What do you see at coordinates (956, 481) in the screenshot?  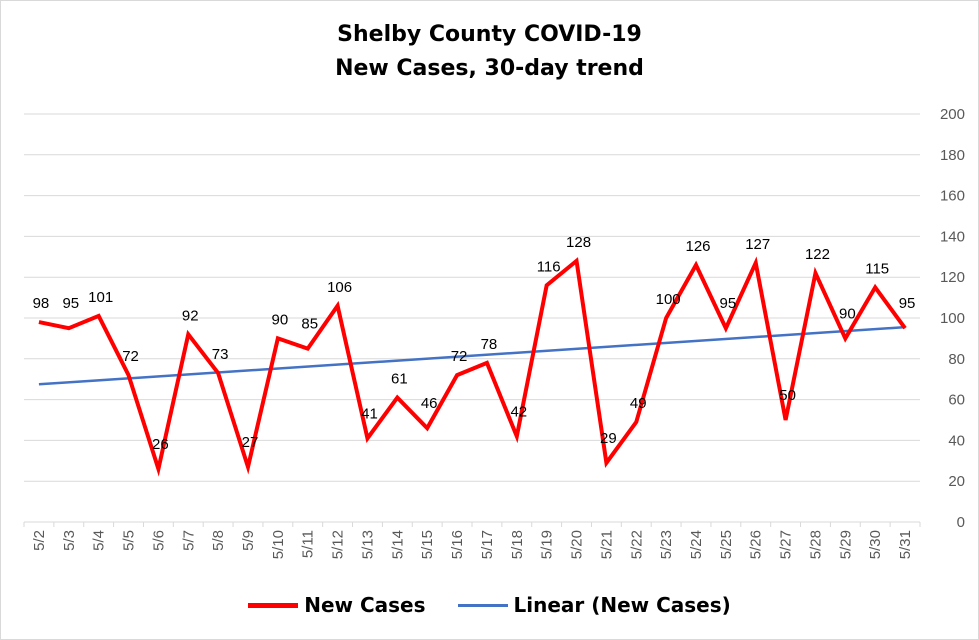 I see `y-tick-label: 20` at bounding box center [956, 481].